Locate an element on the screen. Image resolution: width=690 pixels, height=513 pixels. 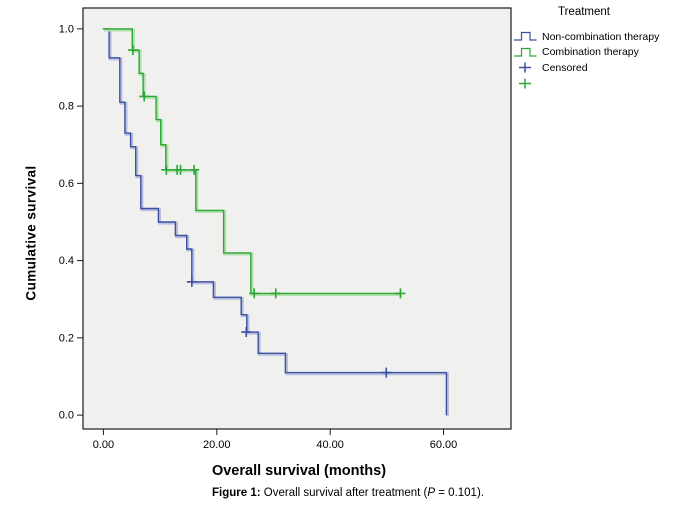
legend-title: Treatment is located at coordinates (584, 12).